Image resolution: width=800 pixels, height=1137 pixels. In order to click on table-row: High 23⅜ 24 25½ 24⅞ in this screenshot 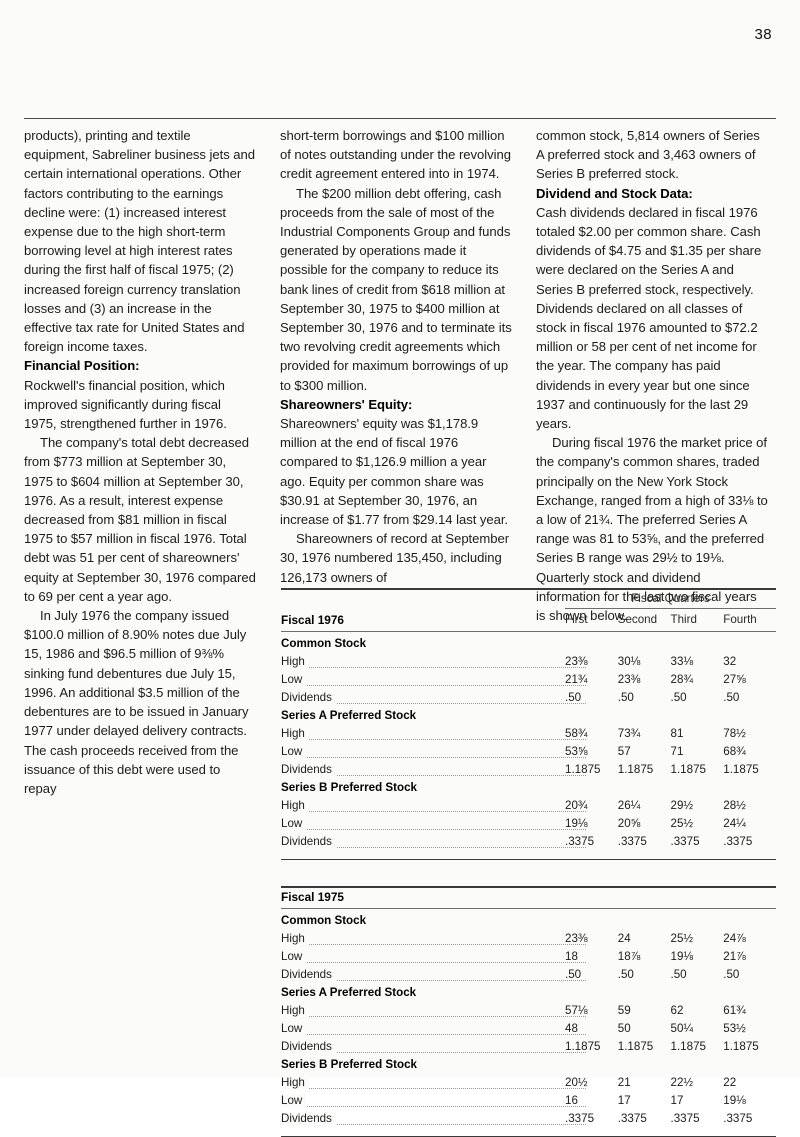, I will do `click(528, 940)`.